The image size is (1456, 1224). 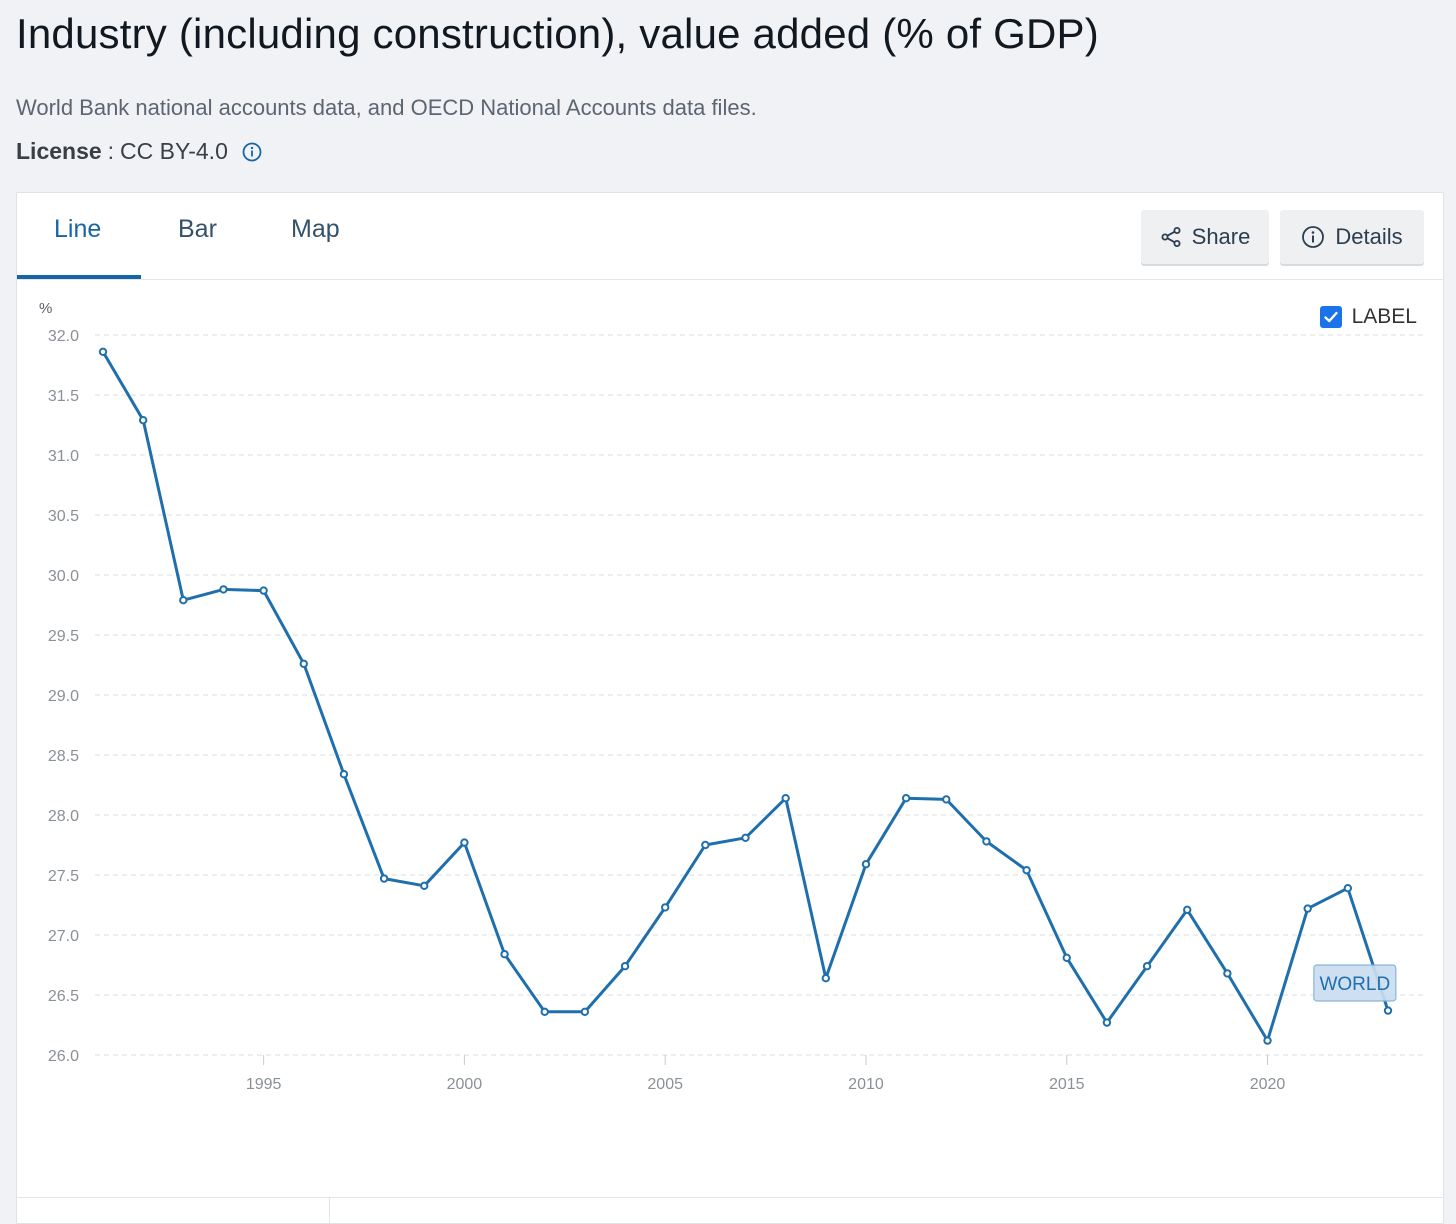 I want to click on x-tick-label: 2005, so click(x=665, y=1084).